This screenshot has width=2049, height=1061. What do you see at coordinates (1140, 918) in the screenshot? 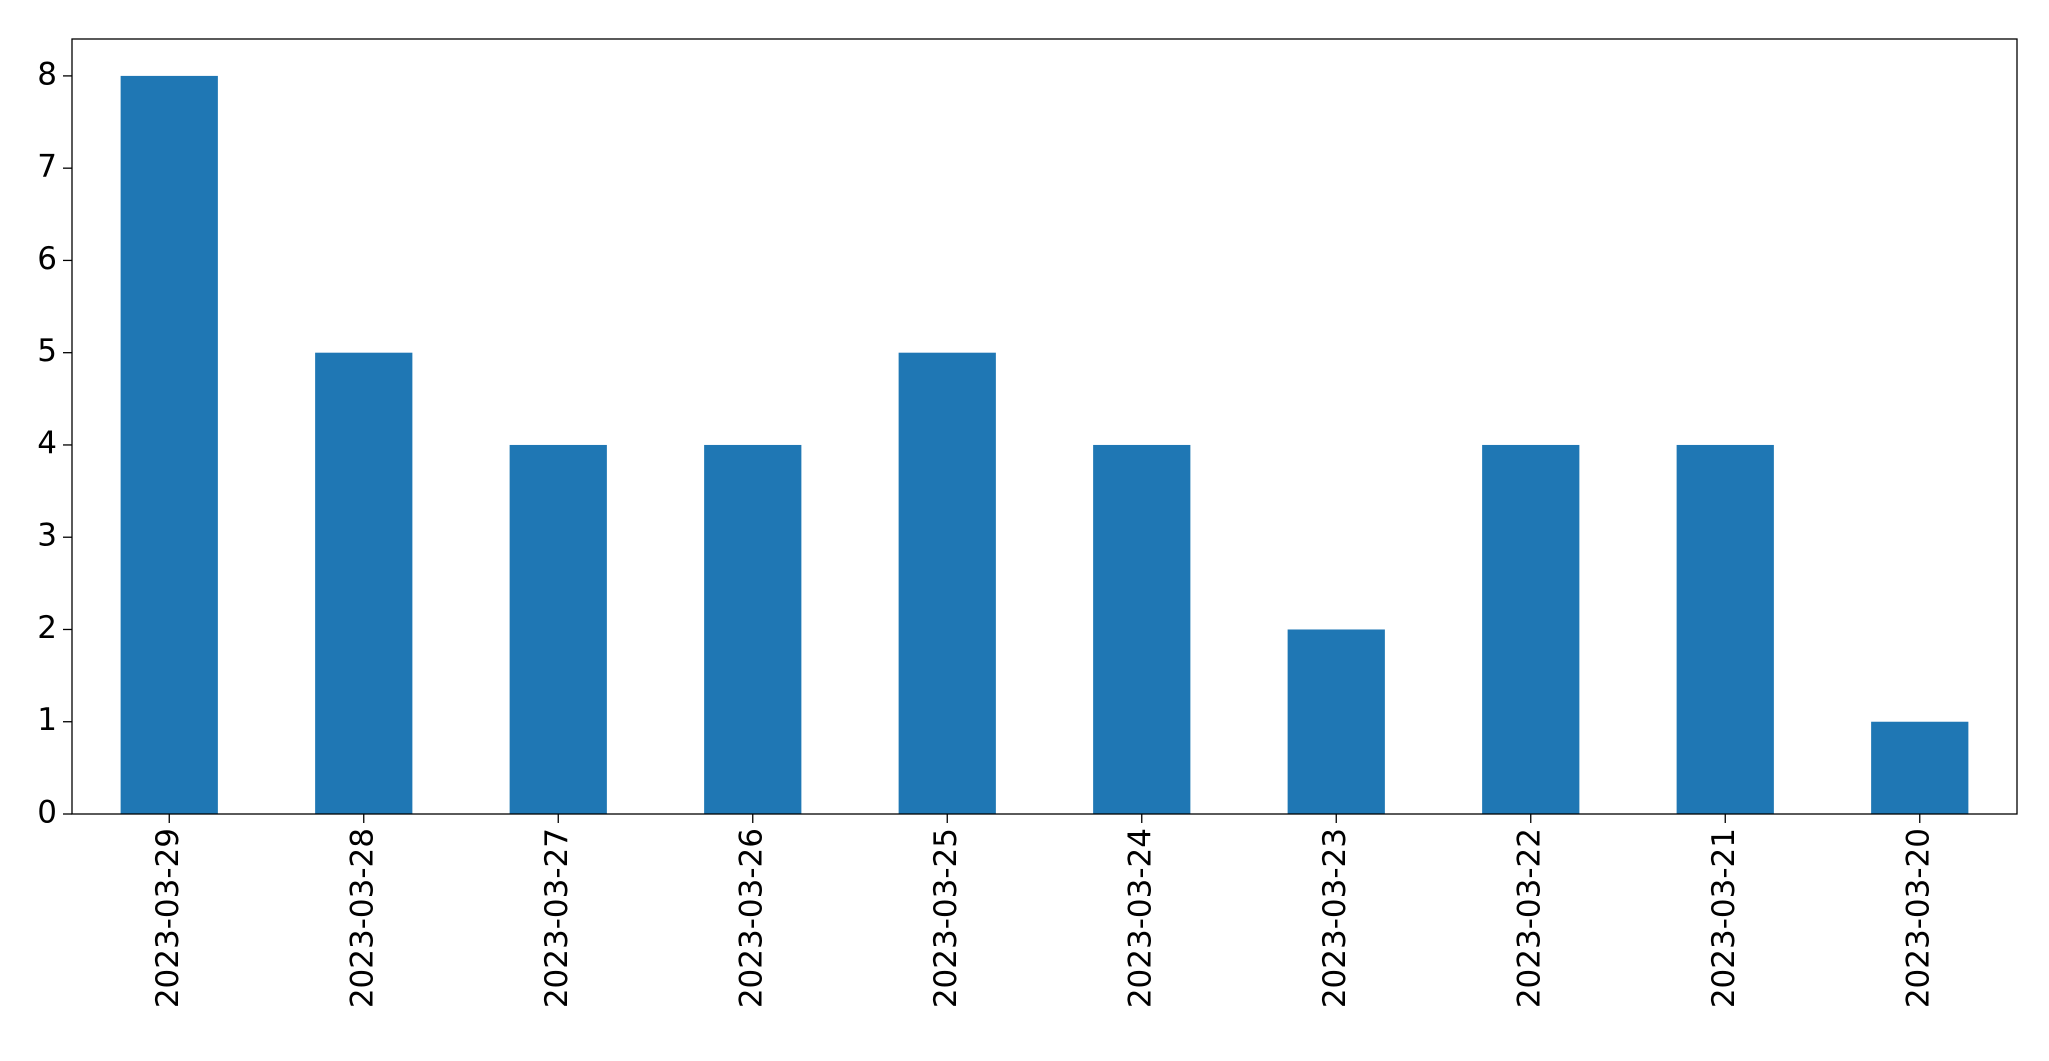
I see `x-tick-label: 2023-03-24` at bounding box center [1140, 918].